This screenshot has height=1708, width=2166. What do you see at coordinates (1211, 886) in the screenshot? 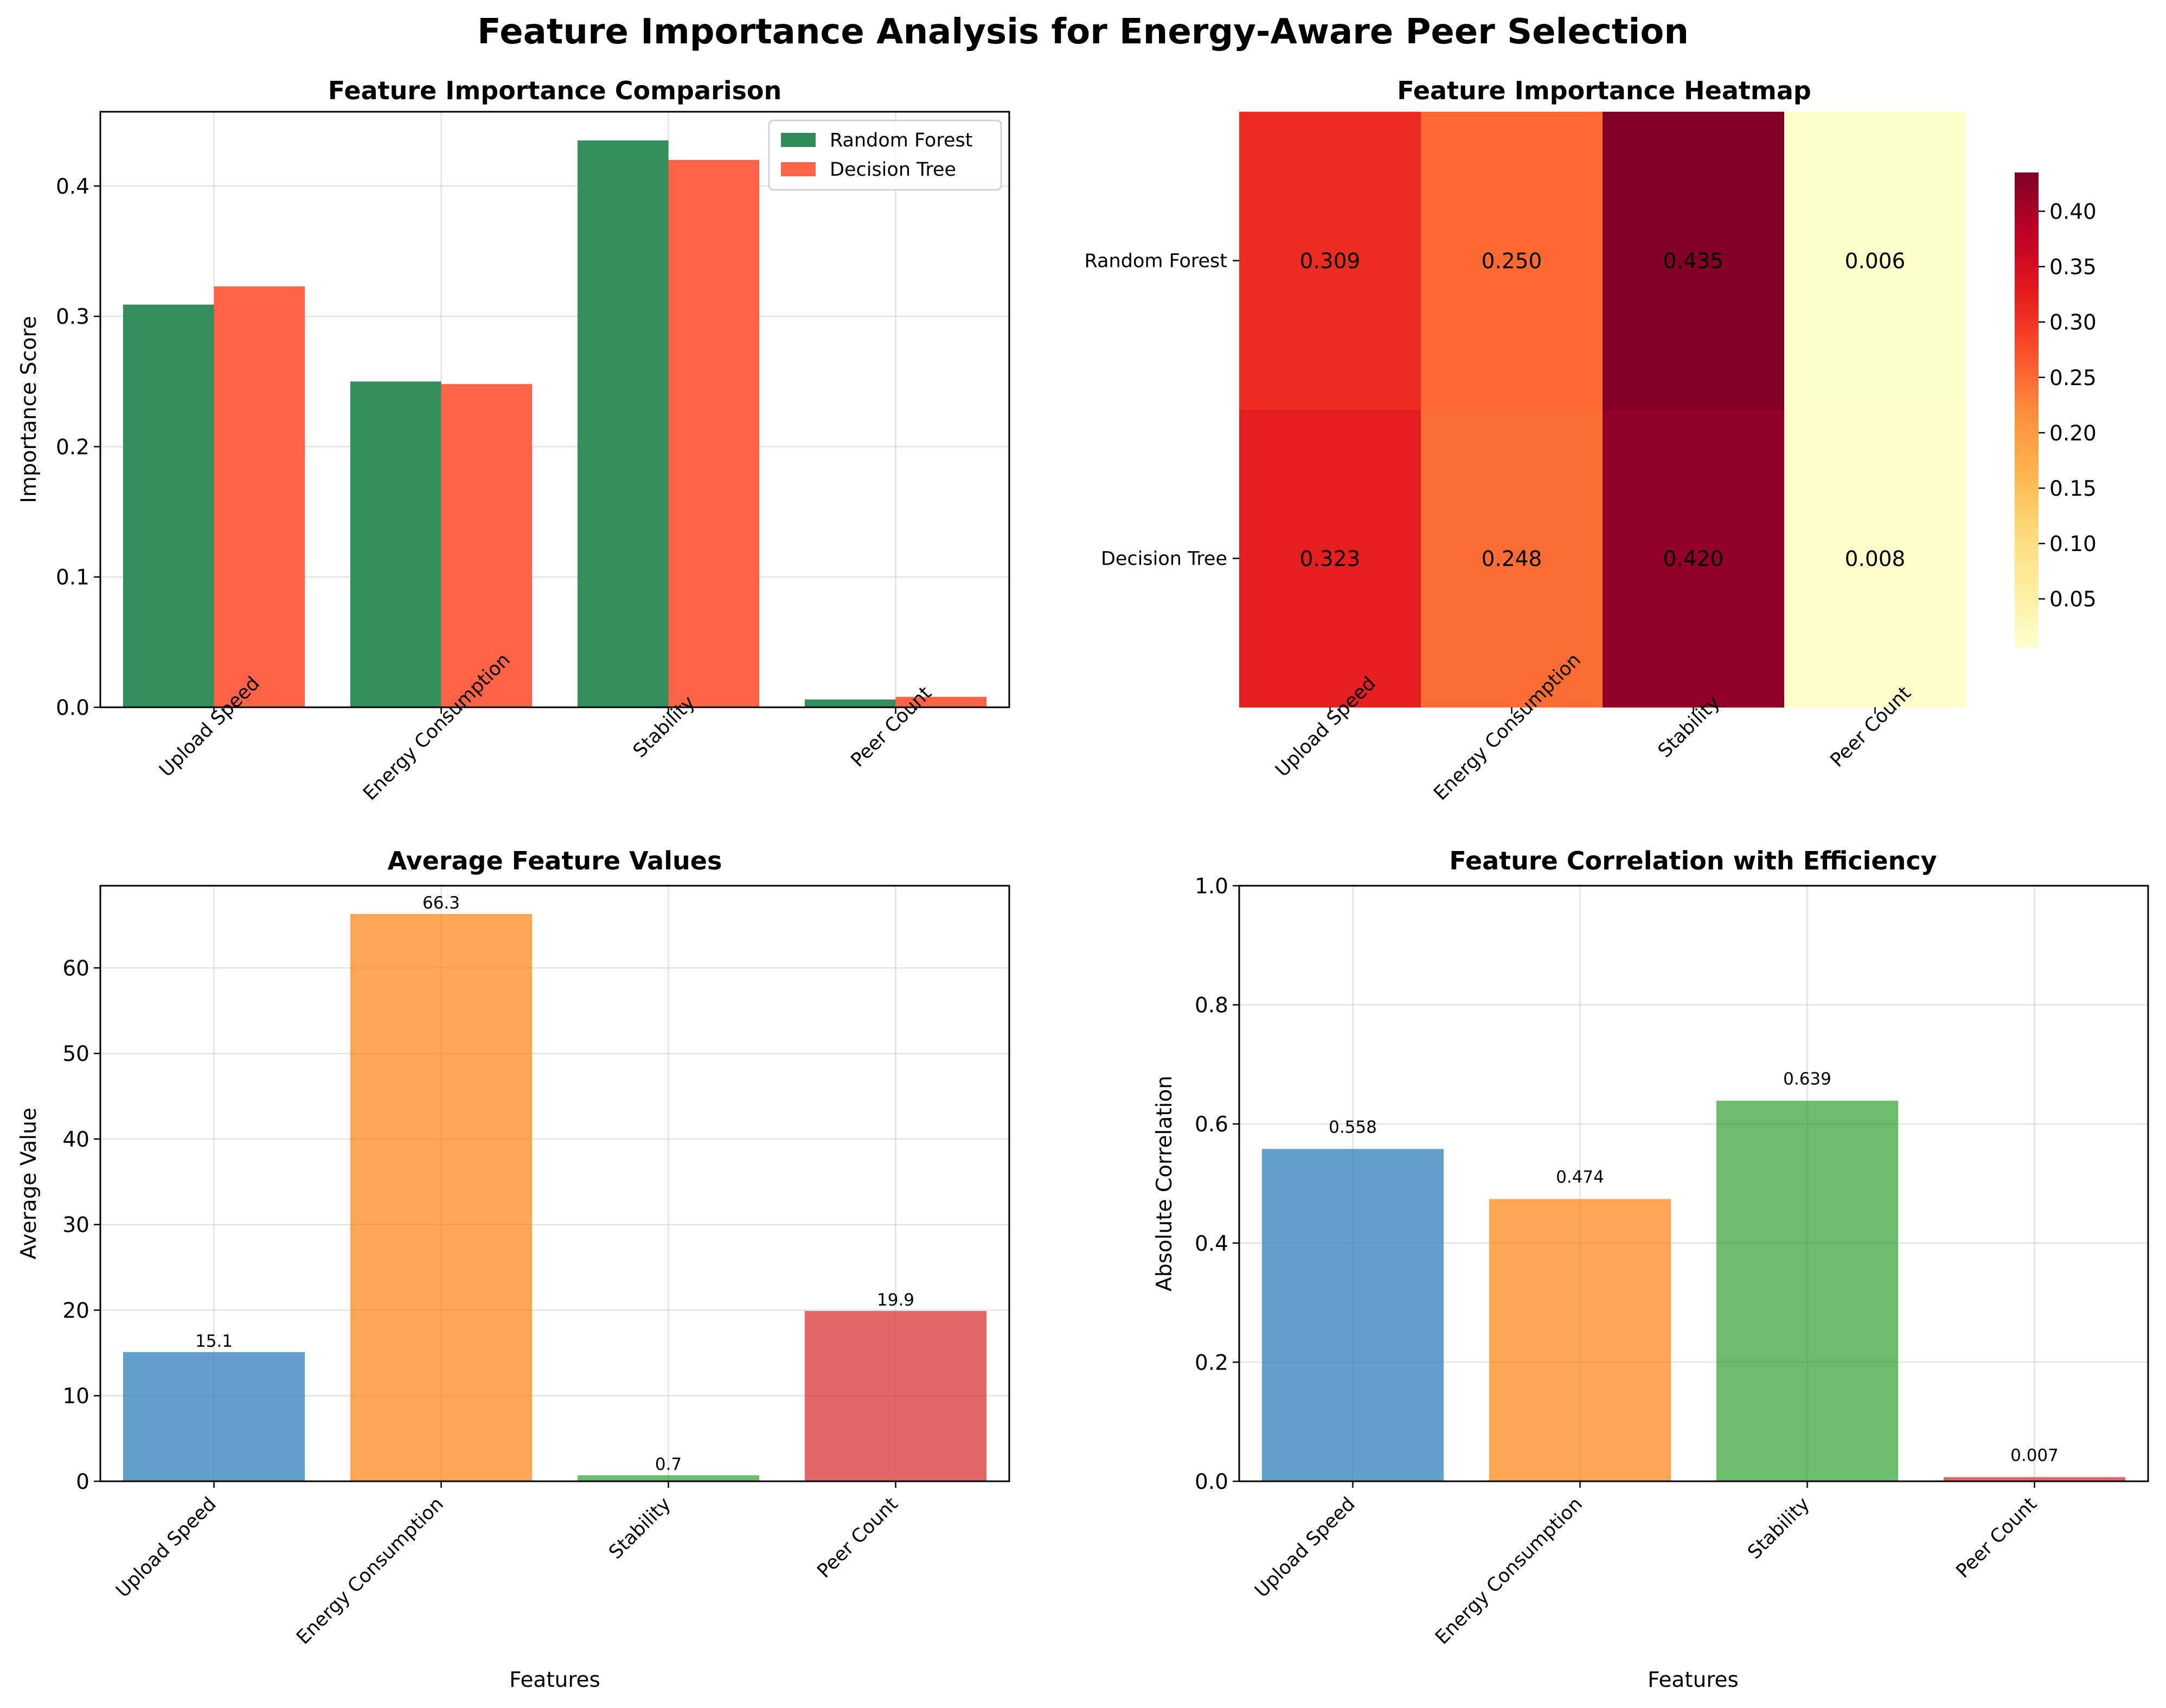
I see `y-tick-label: 1.0` at bounding box center [1211, 886].